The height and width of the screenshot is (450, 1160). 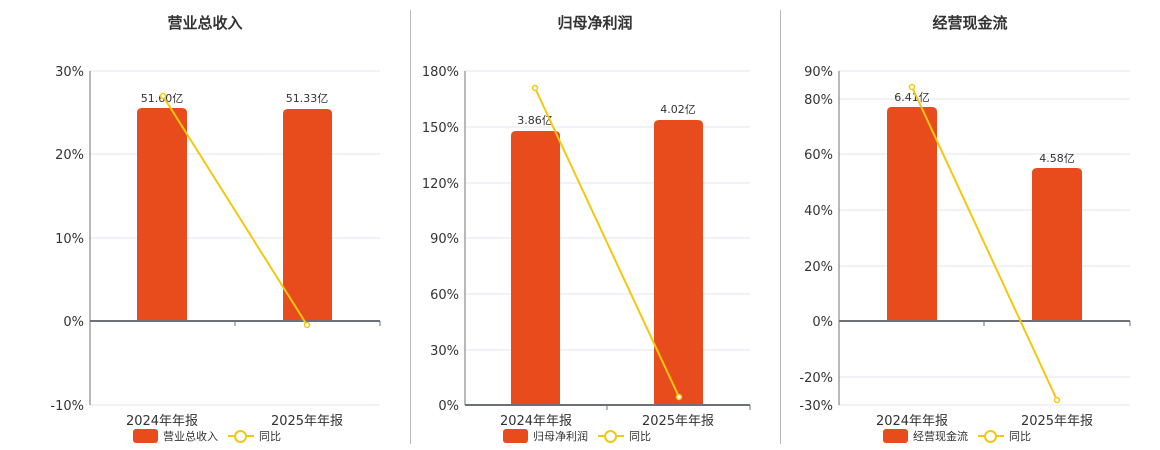 I want to click on chart-legend: 经营现金流 同比, so click(x=957, y=436).